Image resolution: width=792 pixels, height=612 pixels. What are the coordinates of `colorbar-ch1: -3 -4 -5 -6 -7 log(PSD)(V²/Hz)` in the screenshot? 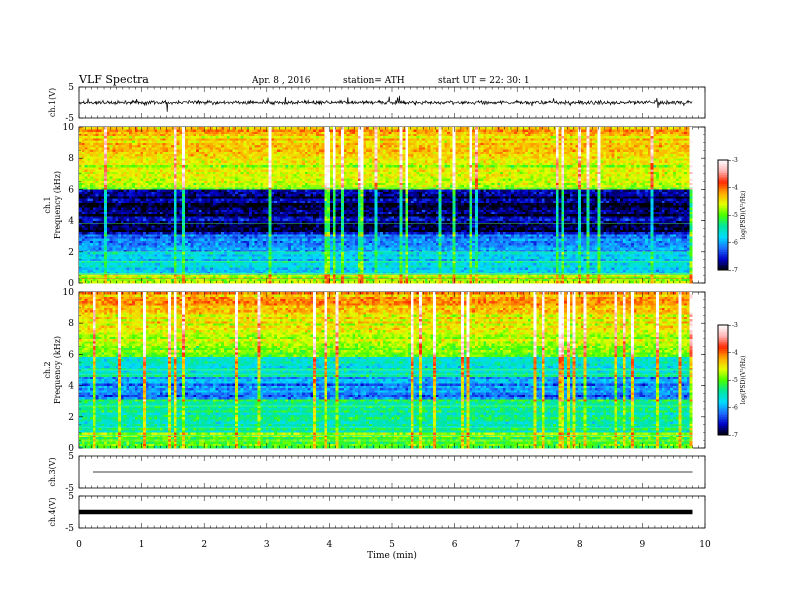 It's located at (732, 215).